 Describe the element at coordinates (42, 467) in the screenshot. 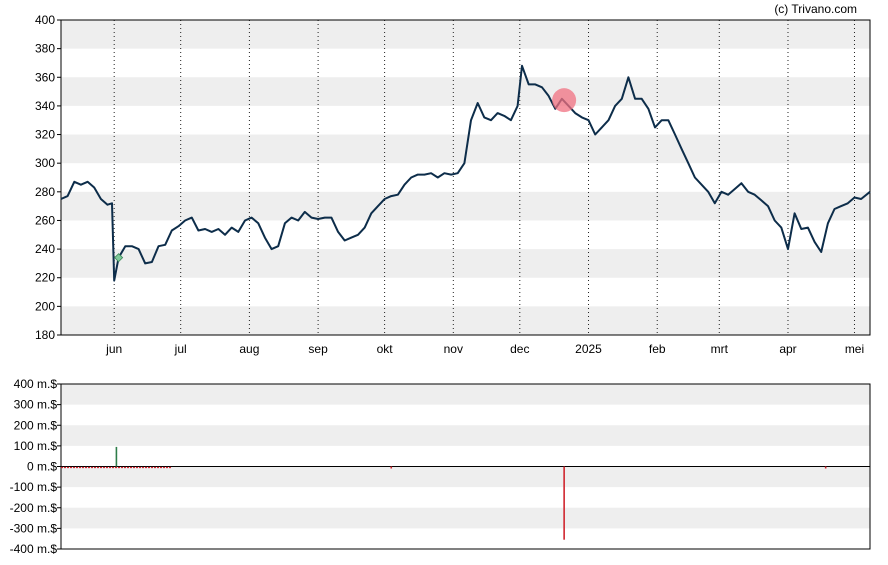

I see `insider-y-tick-label: 0 m.$` at that location.